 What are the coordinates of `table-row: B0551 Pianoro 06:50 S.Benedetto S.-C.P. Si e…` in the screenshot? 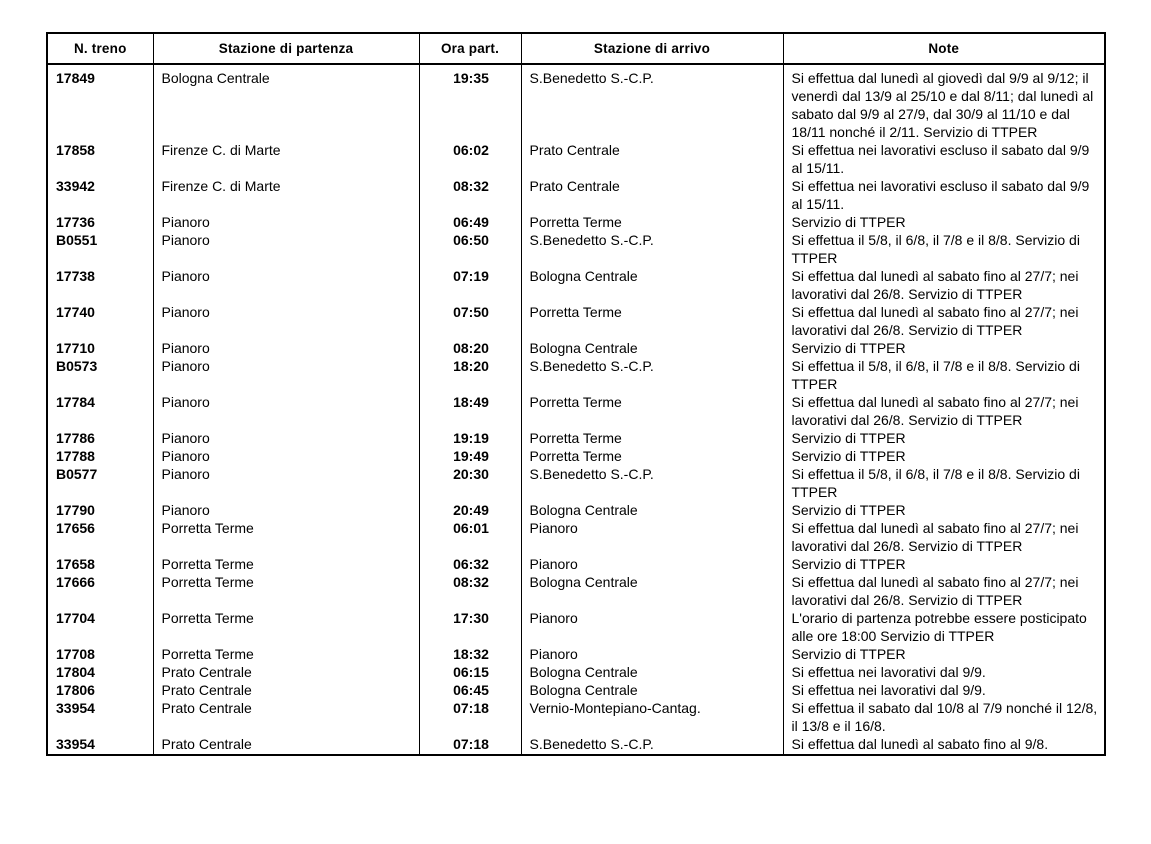 It's located at (576, 249).